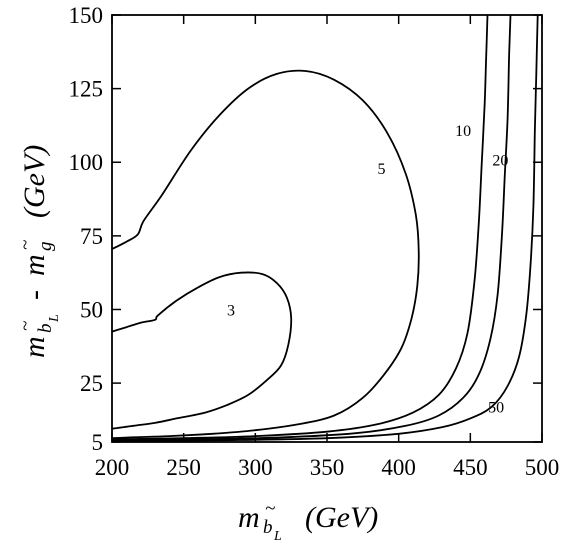  I want to click on contour-label-3: 3, so click(231, 310).